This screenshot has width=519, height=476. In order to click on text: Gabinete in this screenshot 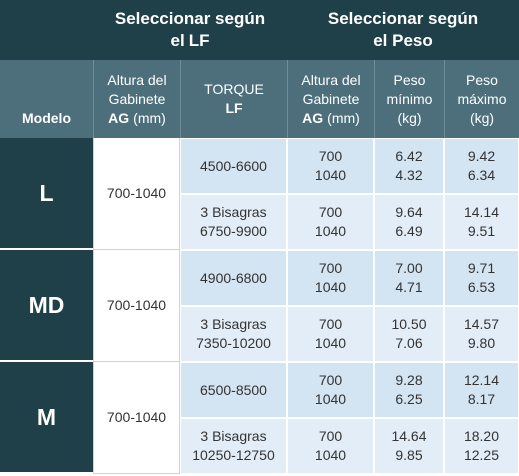, I will do `click(137, 98)`.